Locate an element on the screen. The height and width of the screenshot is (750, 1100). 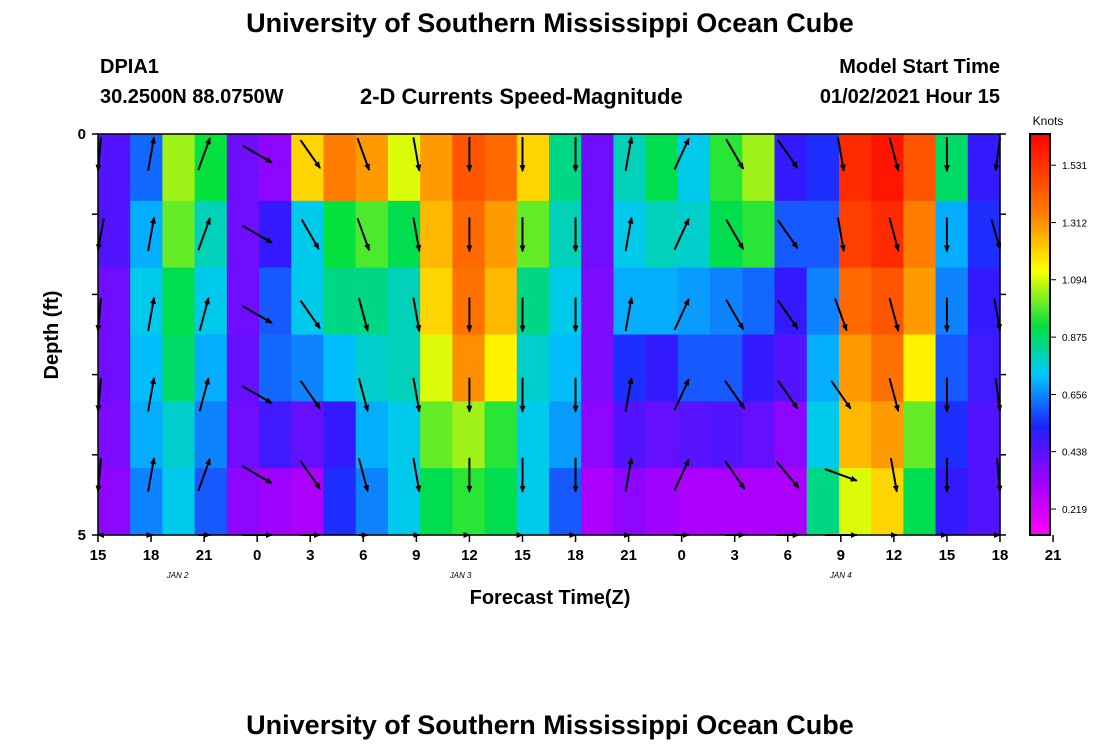
colorbar-tick-label: 0.219 is located at coordinates (1074, 510).